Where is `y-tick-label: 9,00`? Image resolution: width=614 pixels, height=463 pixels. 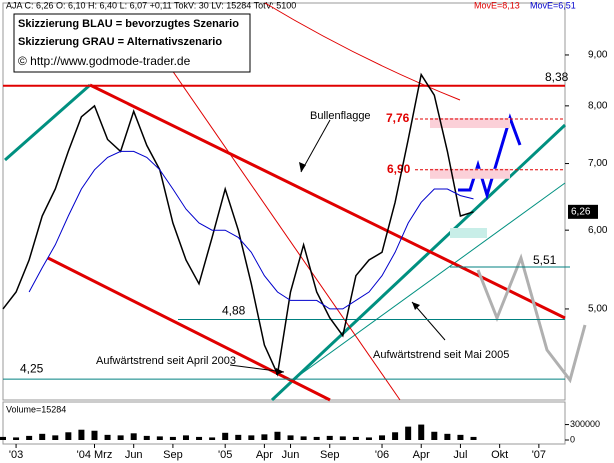 y-tick-label: 9,00 is located at coordinates (598, 55).